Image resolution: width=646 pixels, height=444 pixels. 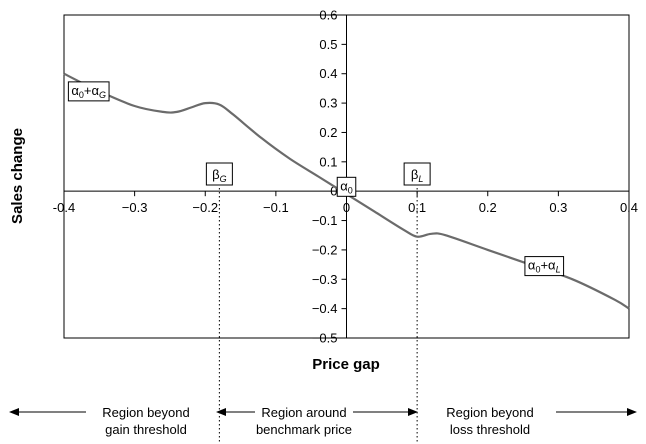 What do you see at coordinates (145, 412) in the screenshot?
I see `region-1-line1: Region beyond` at bounding box center [145, 412].